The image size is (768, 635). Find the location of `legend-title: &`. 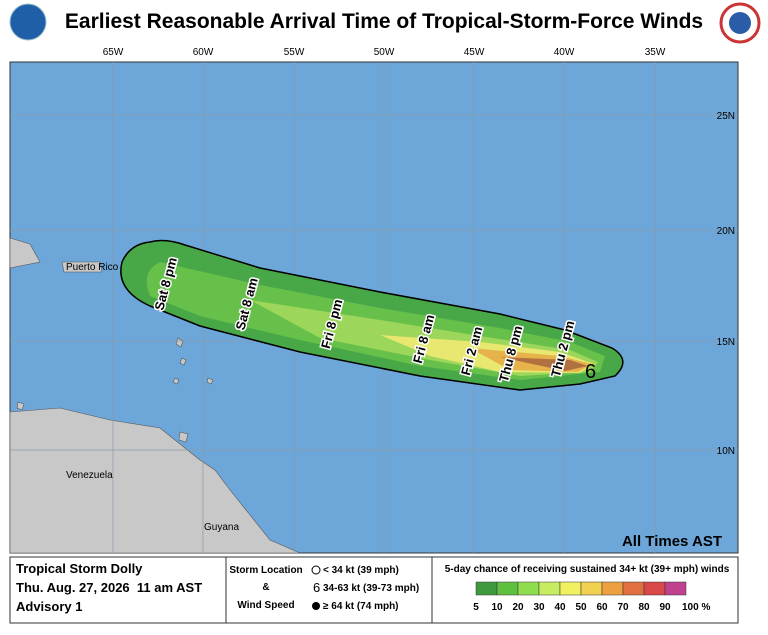

legend-title: & is located at coordinates (265, 587).